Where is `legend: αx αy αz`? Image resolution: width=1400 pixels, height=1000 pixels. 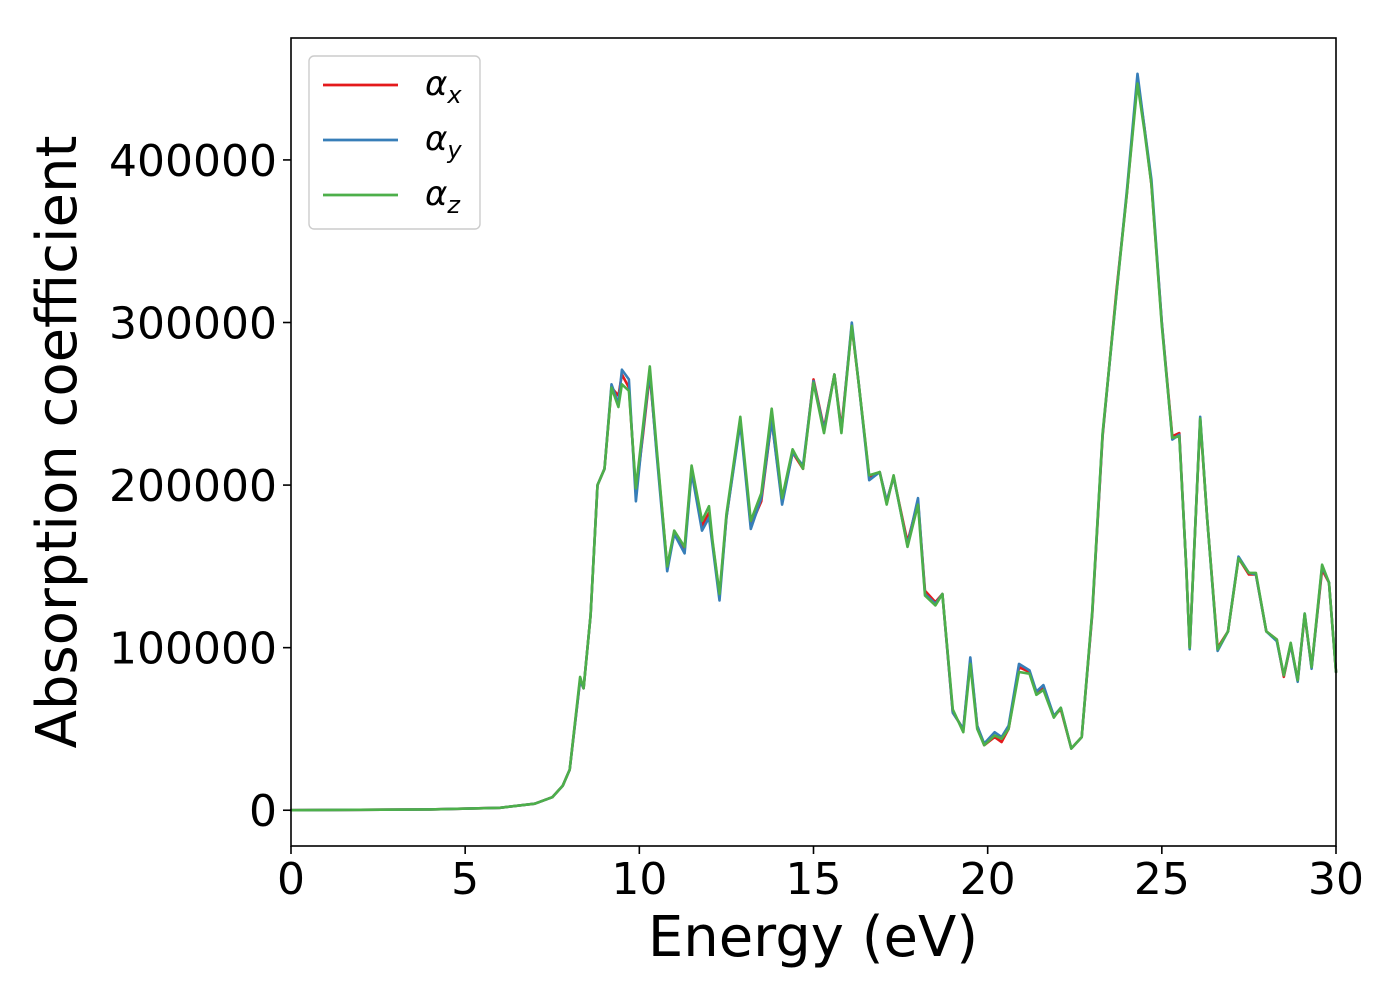 legend: αx αy αz is located at coordinates (394, 142).